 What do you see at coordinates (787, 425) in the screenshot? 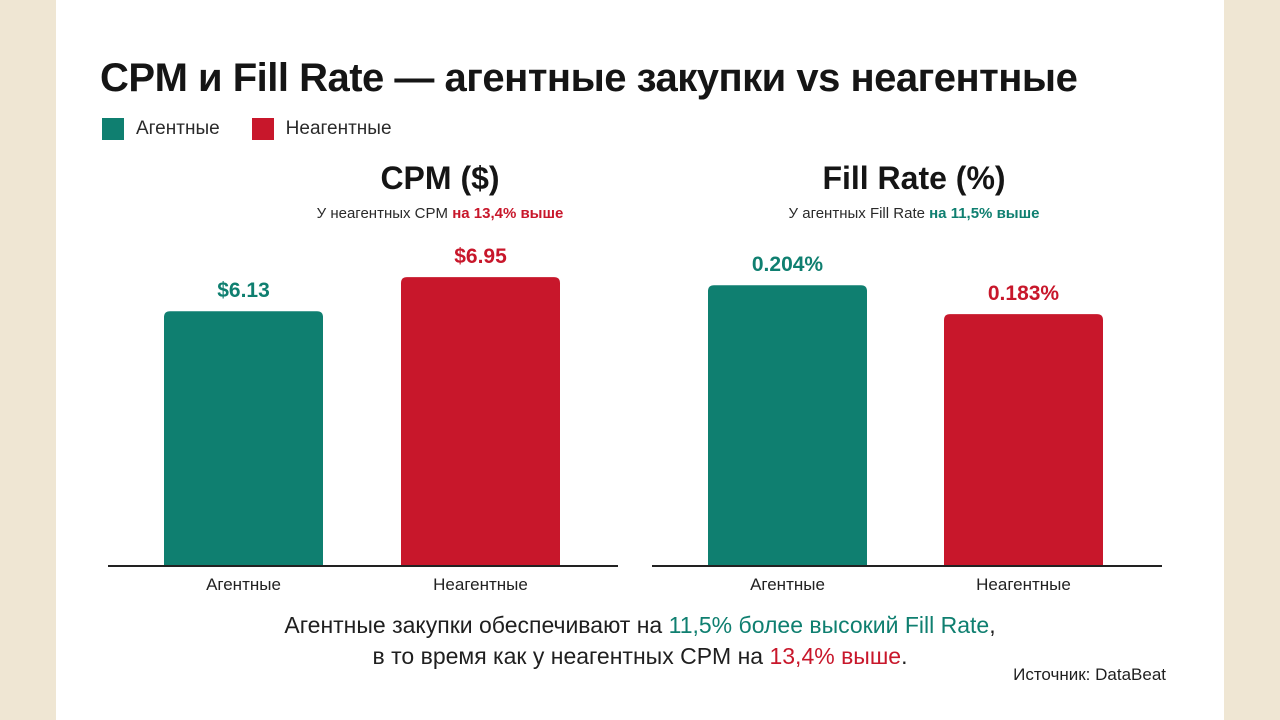
I see `fill-bar-agent` at bounding box center [787, 425].